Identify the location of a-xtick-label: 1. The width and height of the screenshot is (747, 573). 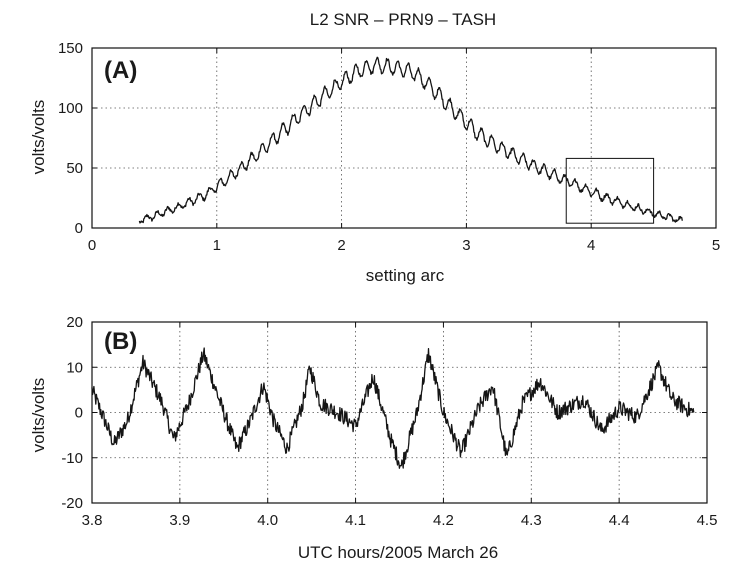
(217, 245).